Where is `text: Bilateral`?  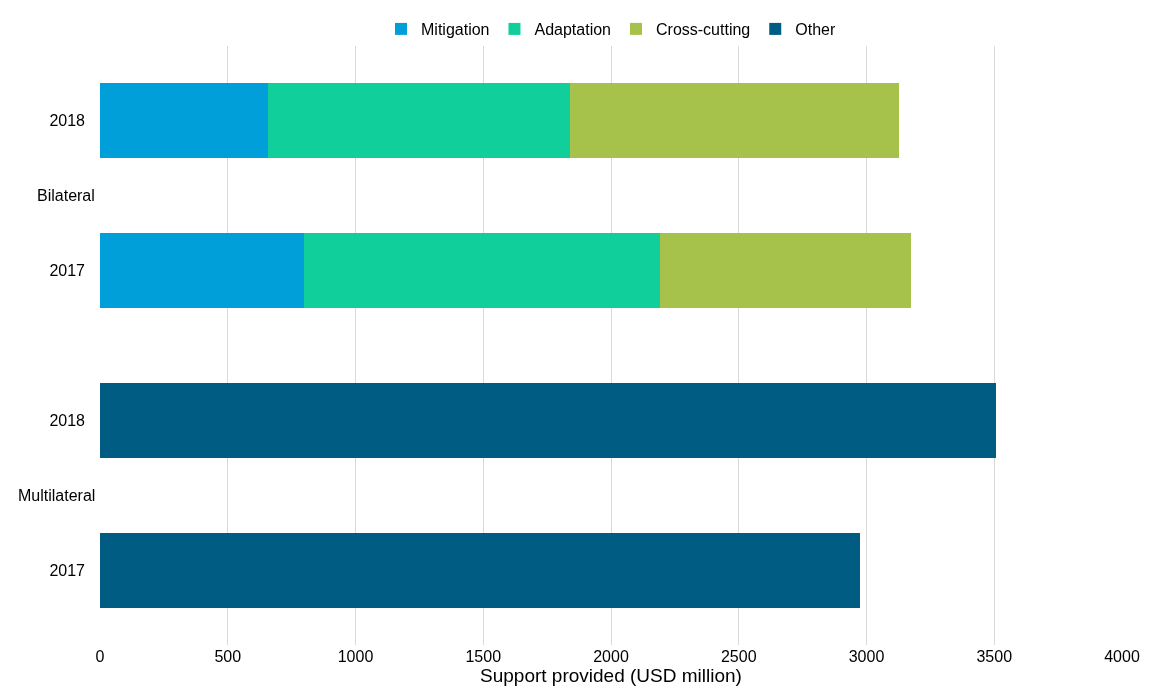
text: Bilateral is located at coordinates (66, 195).